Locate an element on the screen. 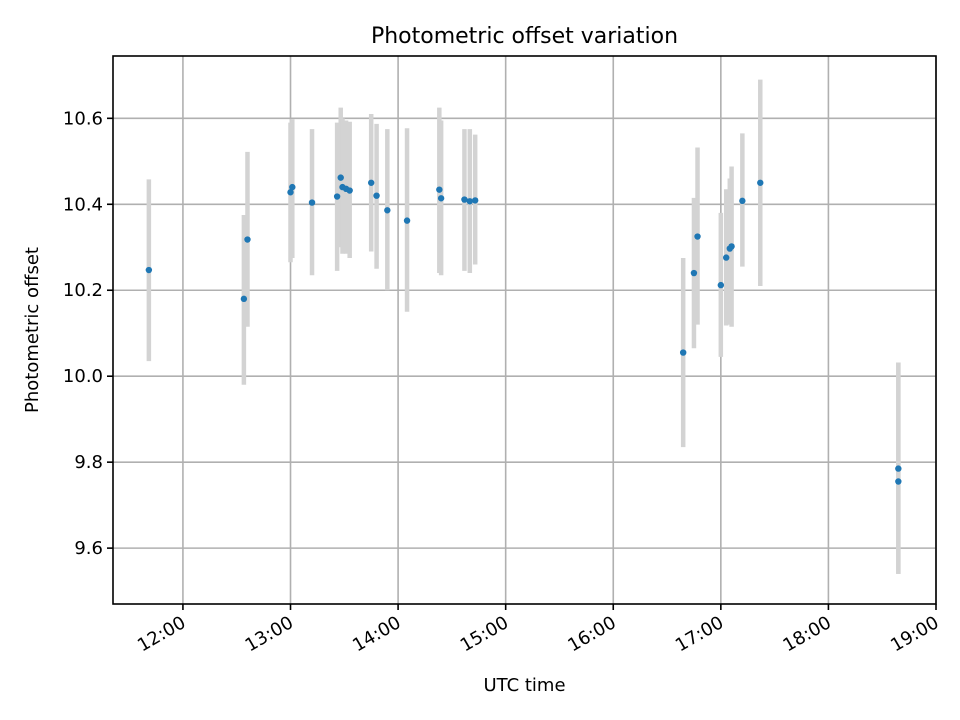  y-axis-ticks: 9.6 9.8 10.0 10.2 10.4 10.6 is located at coordinates (88, 333).